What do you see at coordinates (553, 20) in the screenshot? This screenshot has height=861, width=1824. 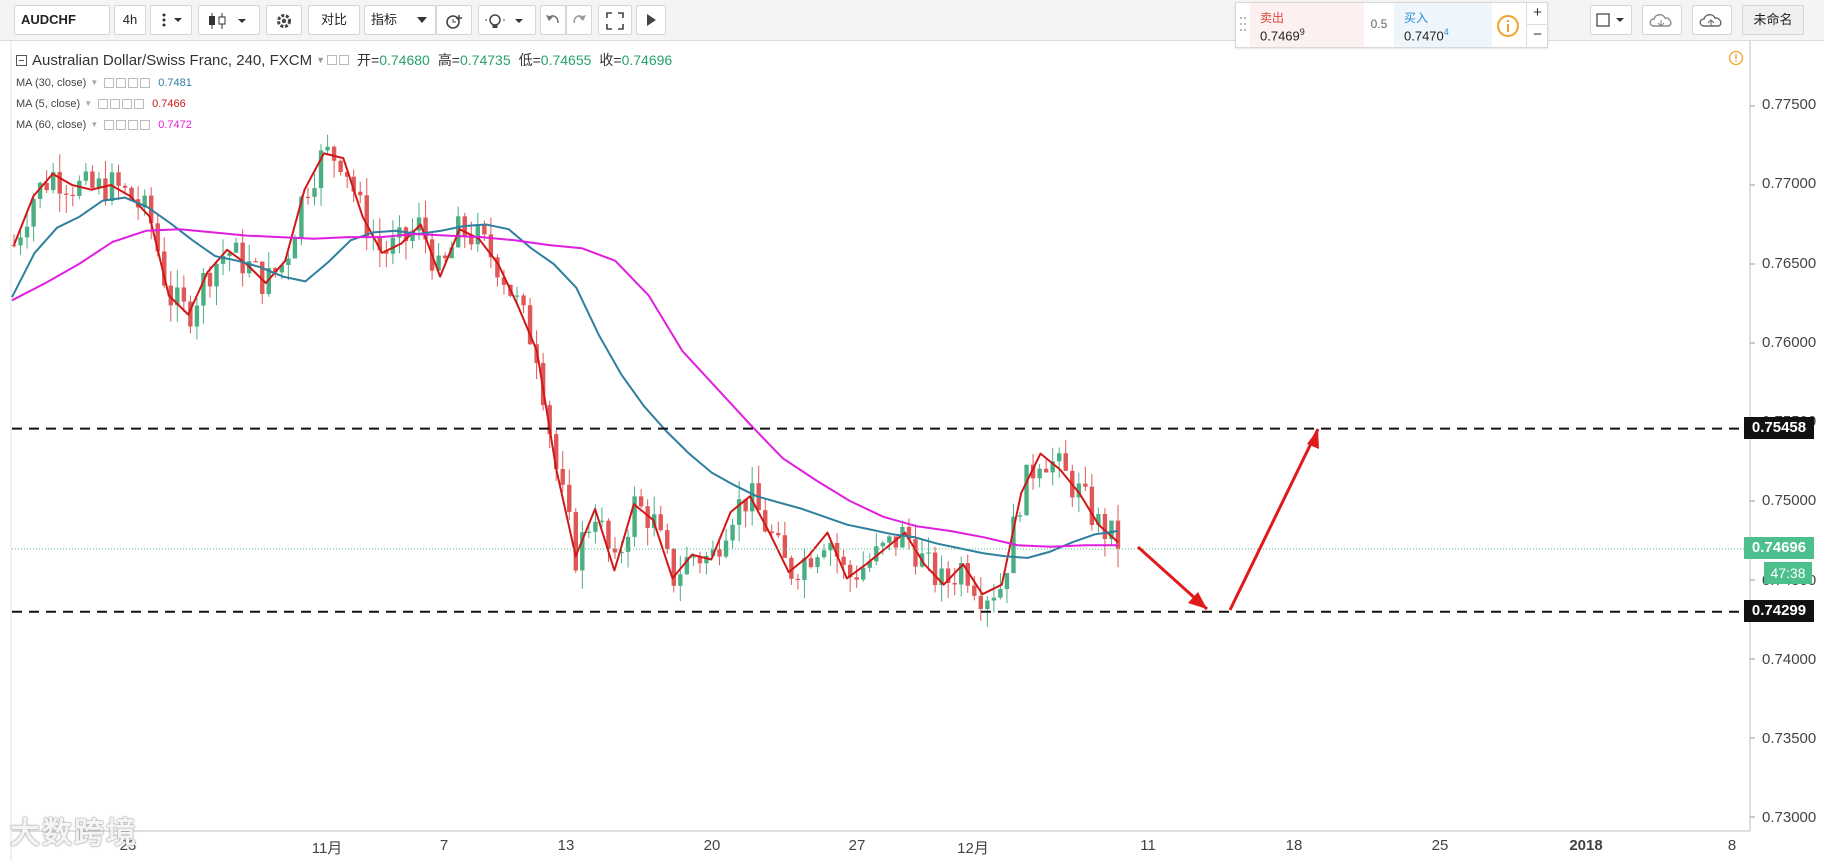 I see `undo-button` at bounding box center [553, 20].